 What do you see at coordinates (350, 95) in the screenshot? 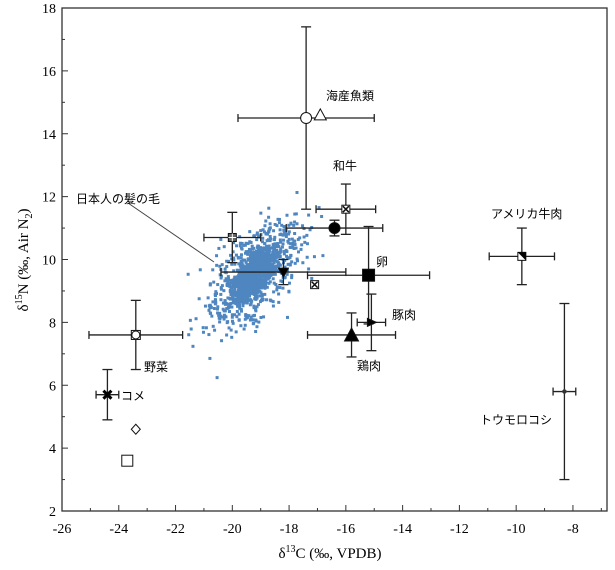
I see `annotation-label: 海産魚類` at bounding box center [350, 95].